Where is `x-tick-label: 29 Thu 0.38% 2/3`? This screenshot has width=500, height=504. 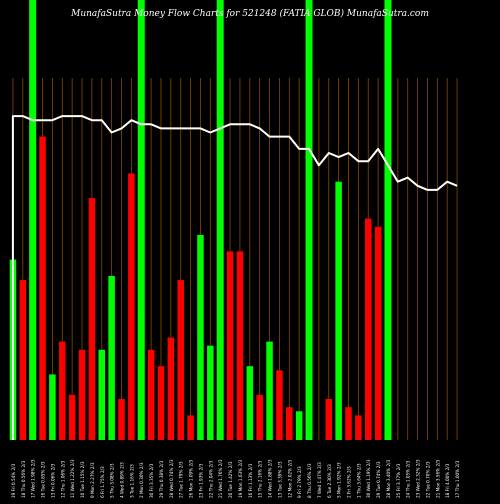 x-tick-label: 29 Thu 0.38% 2/3 is located at coordinates (161, 479).